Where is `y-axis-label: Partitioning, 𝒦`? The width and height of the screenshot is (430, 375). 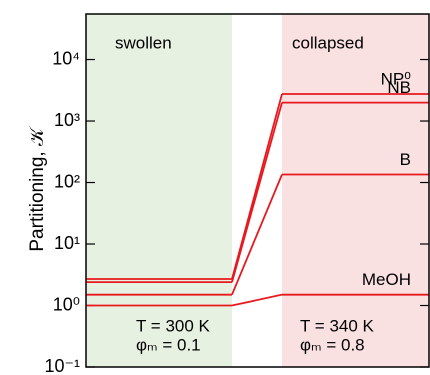
y-axis-label: Partitioning, 𝒦 is located at coordinates (37, 189).